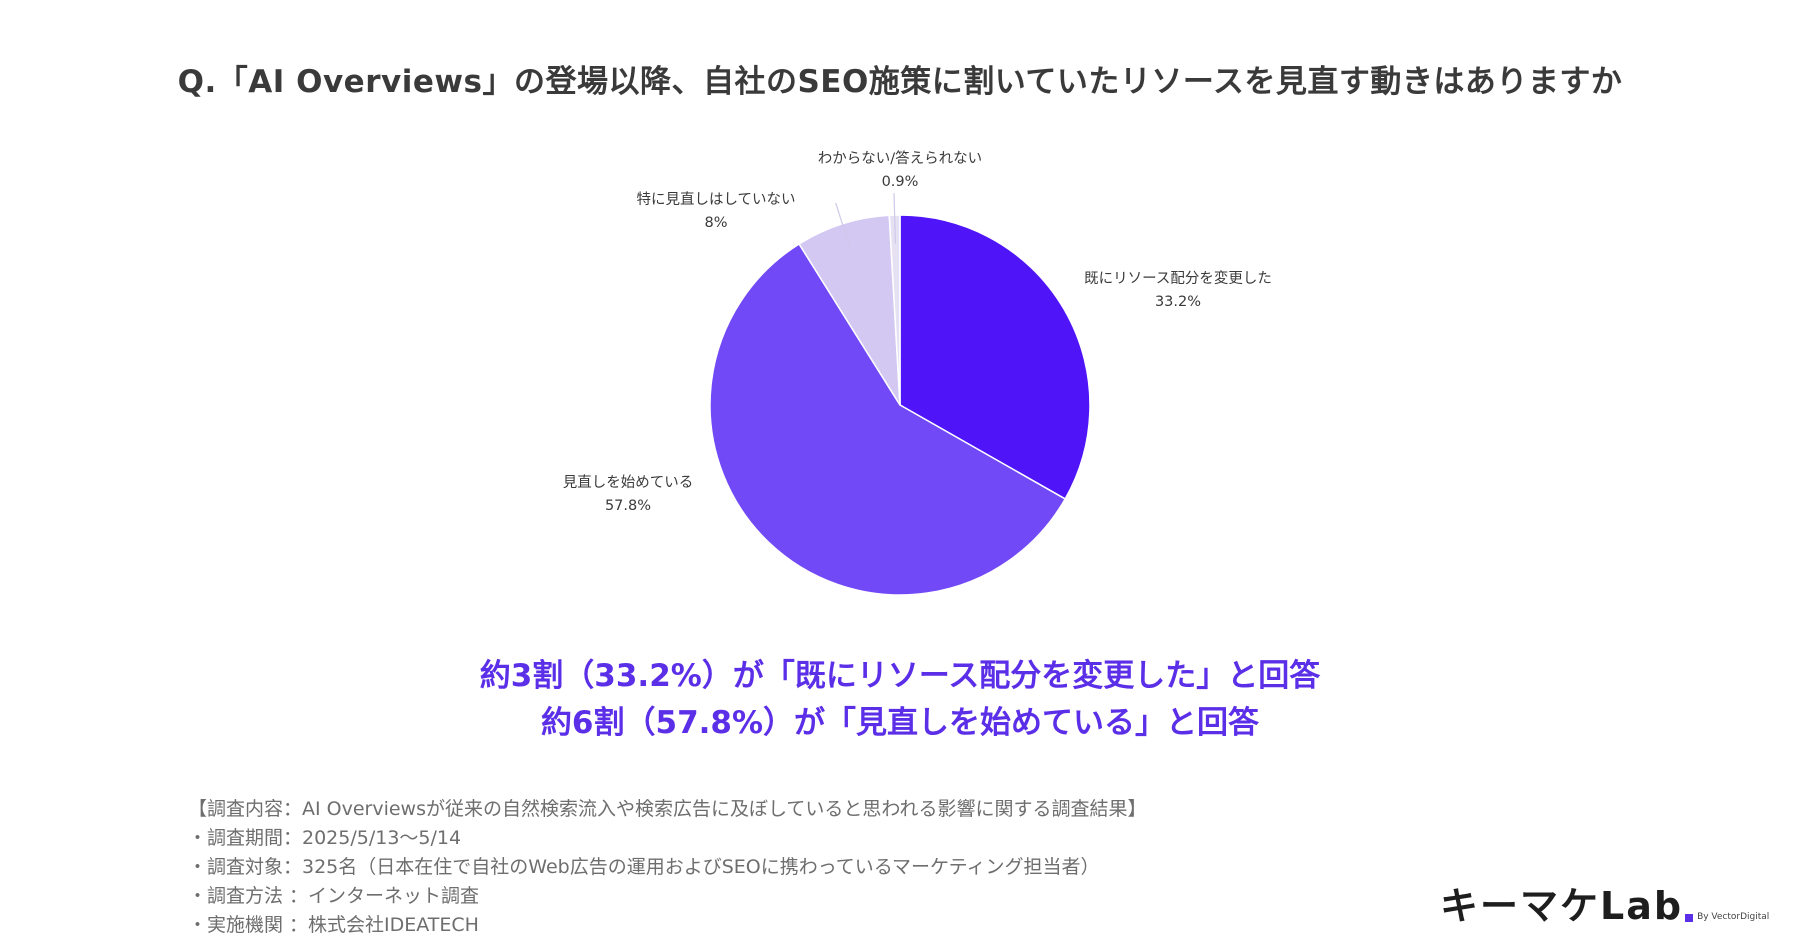 The height and width of the screenshot is (945, 1800). I want to click on logo-text: キーマケLab, so click(1562, 906).